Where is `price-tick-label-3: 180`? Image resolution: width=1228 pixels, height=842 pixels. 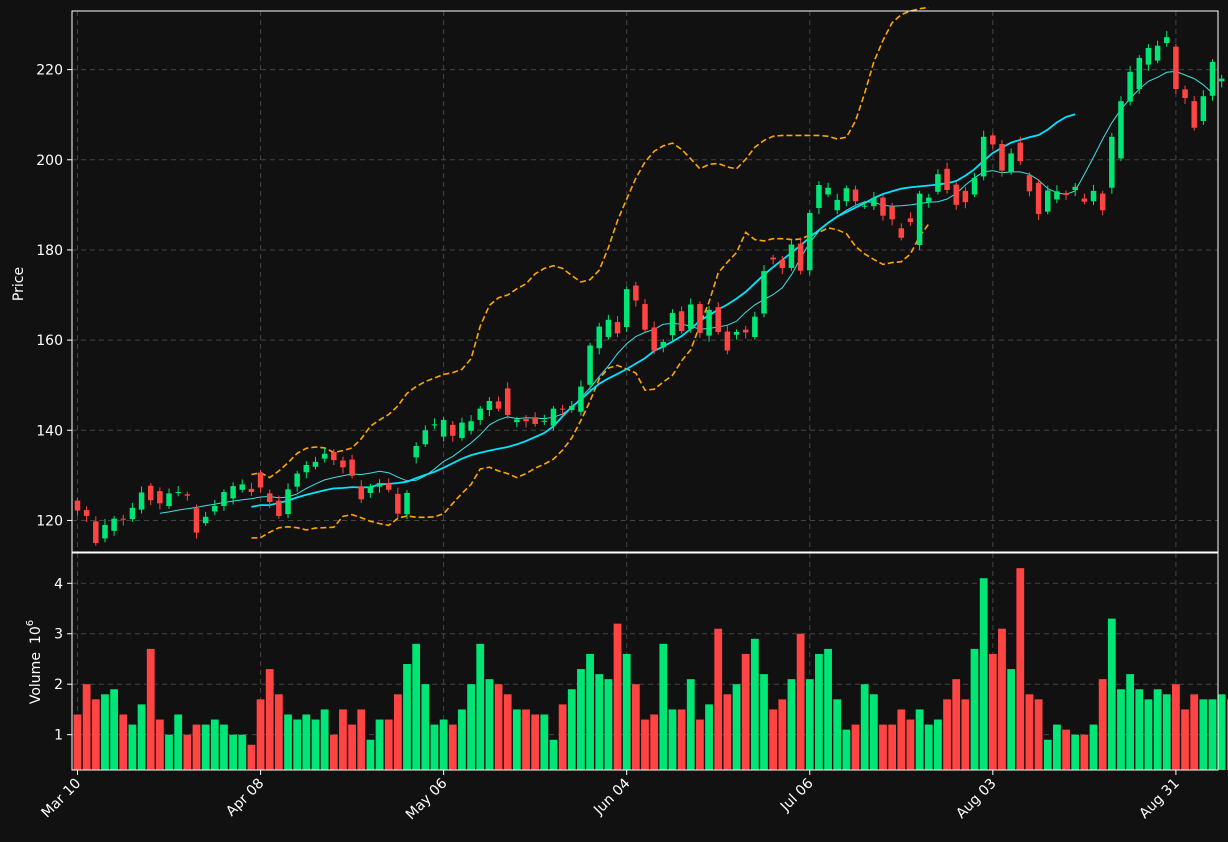 price-tick-label-3: 180 is located at coordinates (49, 251).